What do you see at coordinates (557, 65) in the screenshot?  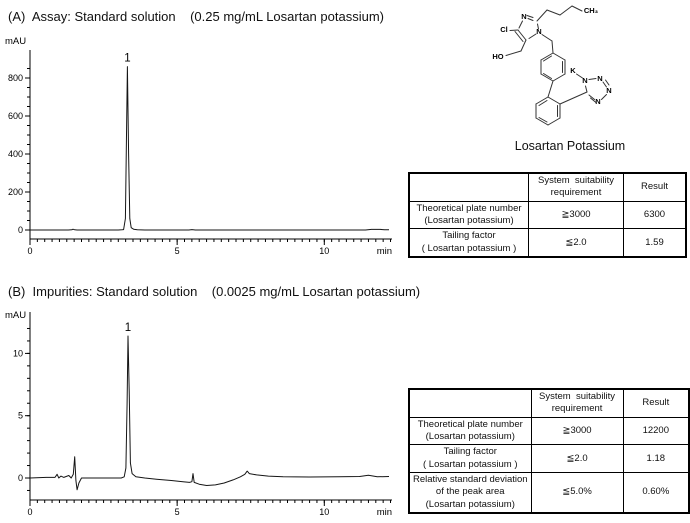 I see `structure-bonds` at bounding box center [557, 65].